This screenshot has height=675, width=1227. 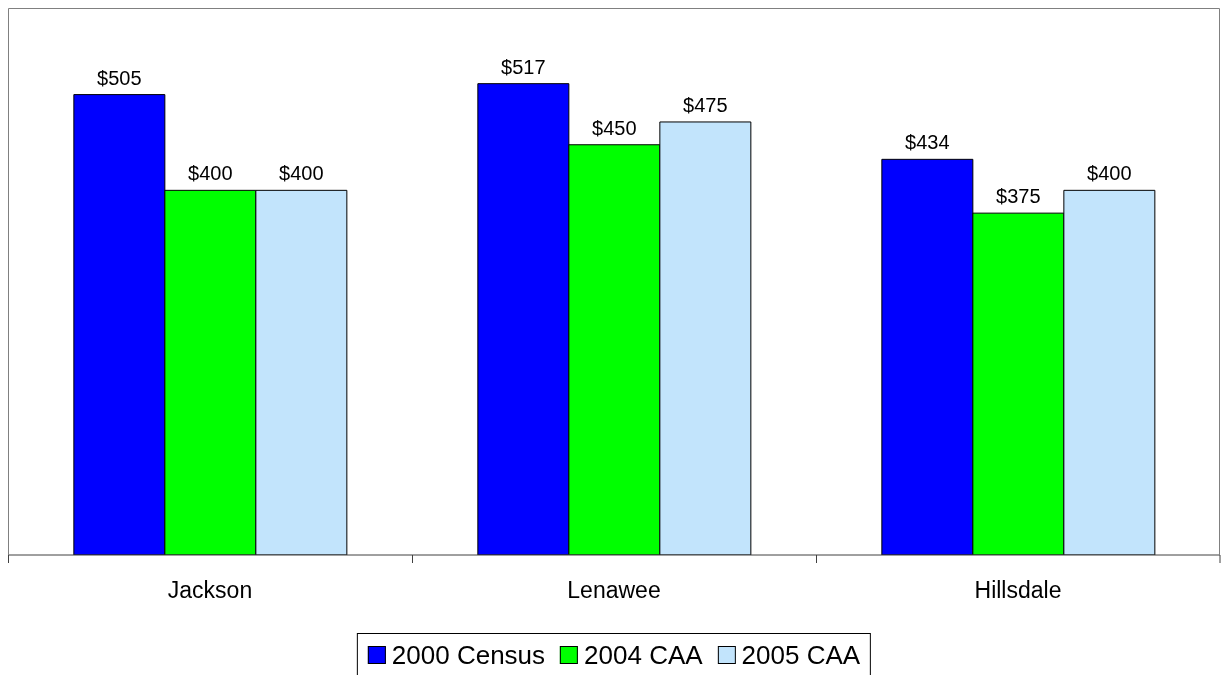 I want to click on legend-label: 2000 Census, so click(x=468, y=655).